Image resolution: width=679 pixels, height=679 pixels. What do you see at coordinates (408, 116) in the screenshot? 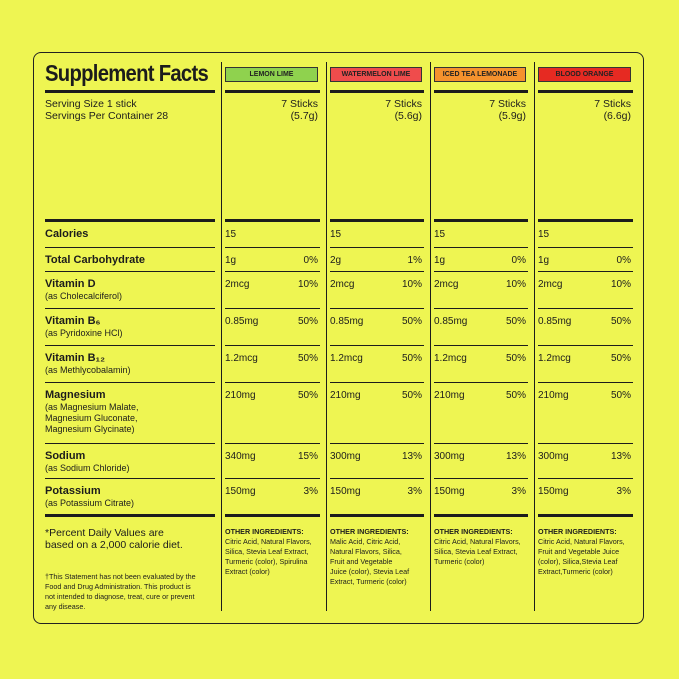
I see `stick-weight: (5.6g)` at bounding box center [408, 116].